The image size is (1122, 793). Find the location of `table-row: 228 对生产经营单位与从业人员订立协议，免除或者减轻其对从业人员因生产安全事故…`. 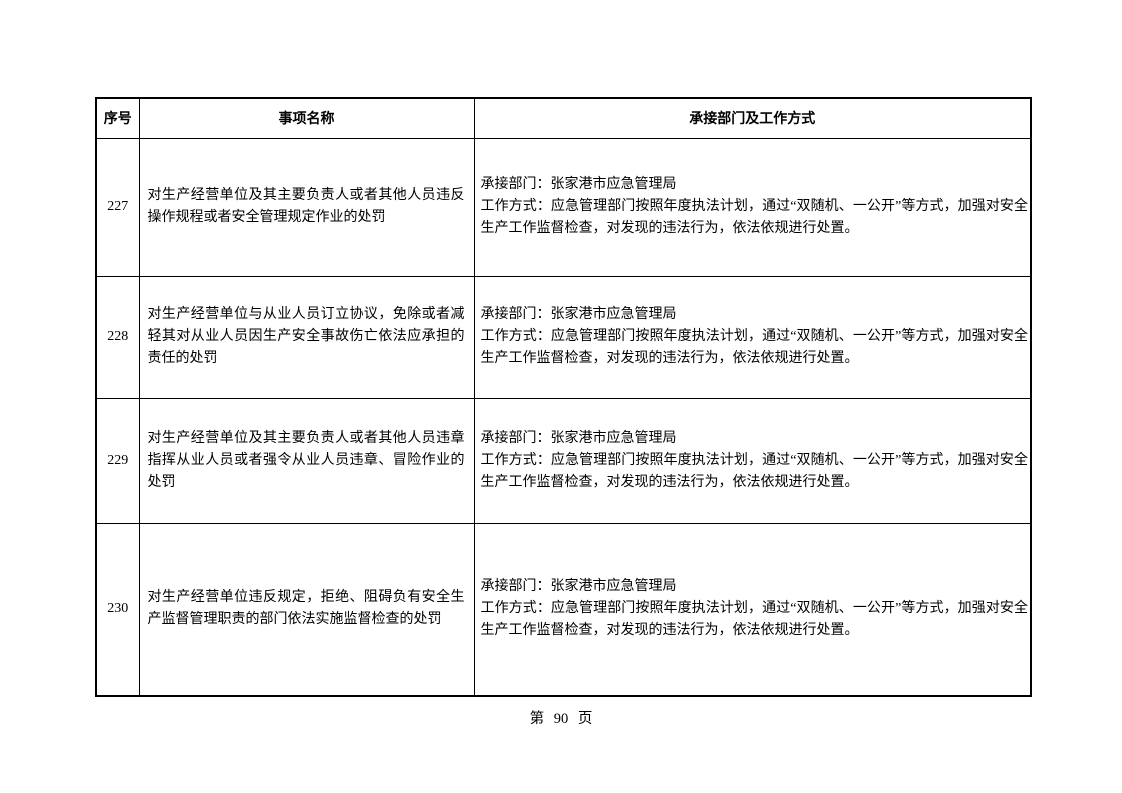

table-row: 228 对生产经营单位与从业人员订立协议，免除或者减轻其对从业人员因生产安全事故… is located at coordinates (563, 337).